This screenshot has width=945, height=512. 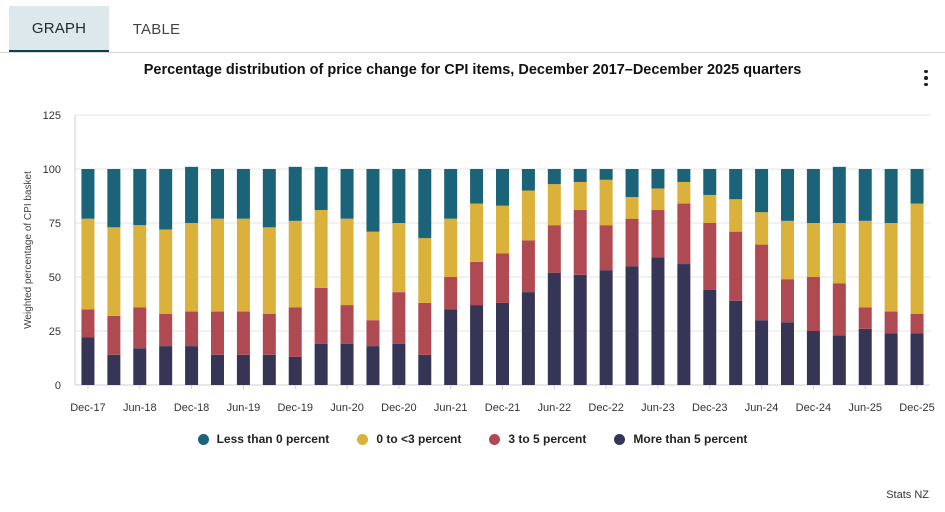 I want to click on legend-item-less-than-0: Less than 0 percent, so click(x=263, y=439).